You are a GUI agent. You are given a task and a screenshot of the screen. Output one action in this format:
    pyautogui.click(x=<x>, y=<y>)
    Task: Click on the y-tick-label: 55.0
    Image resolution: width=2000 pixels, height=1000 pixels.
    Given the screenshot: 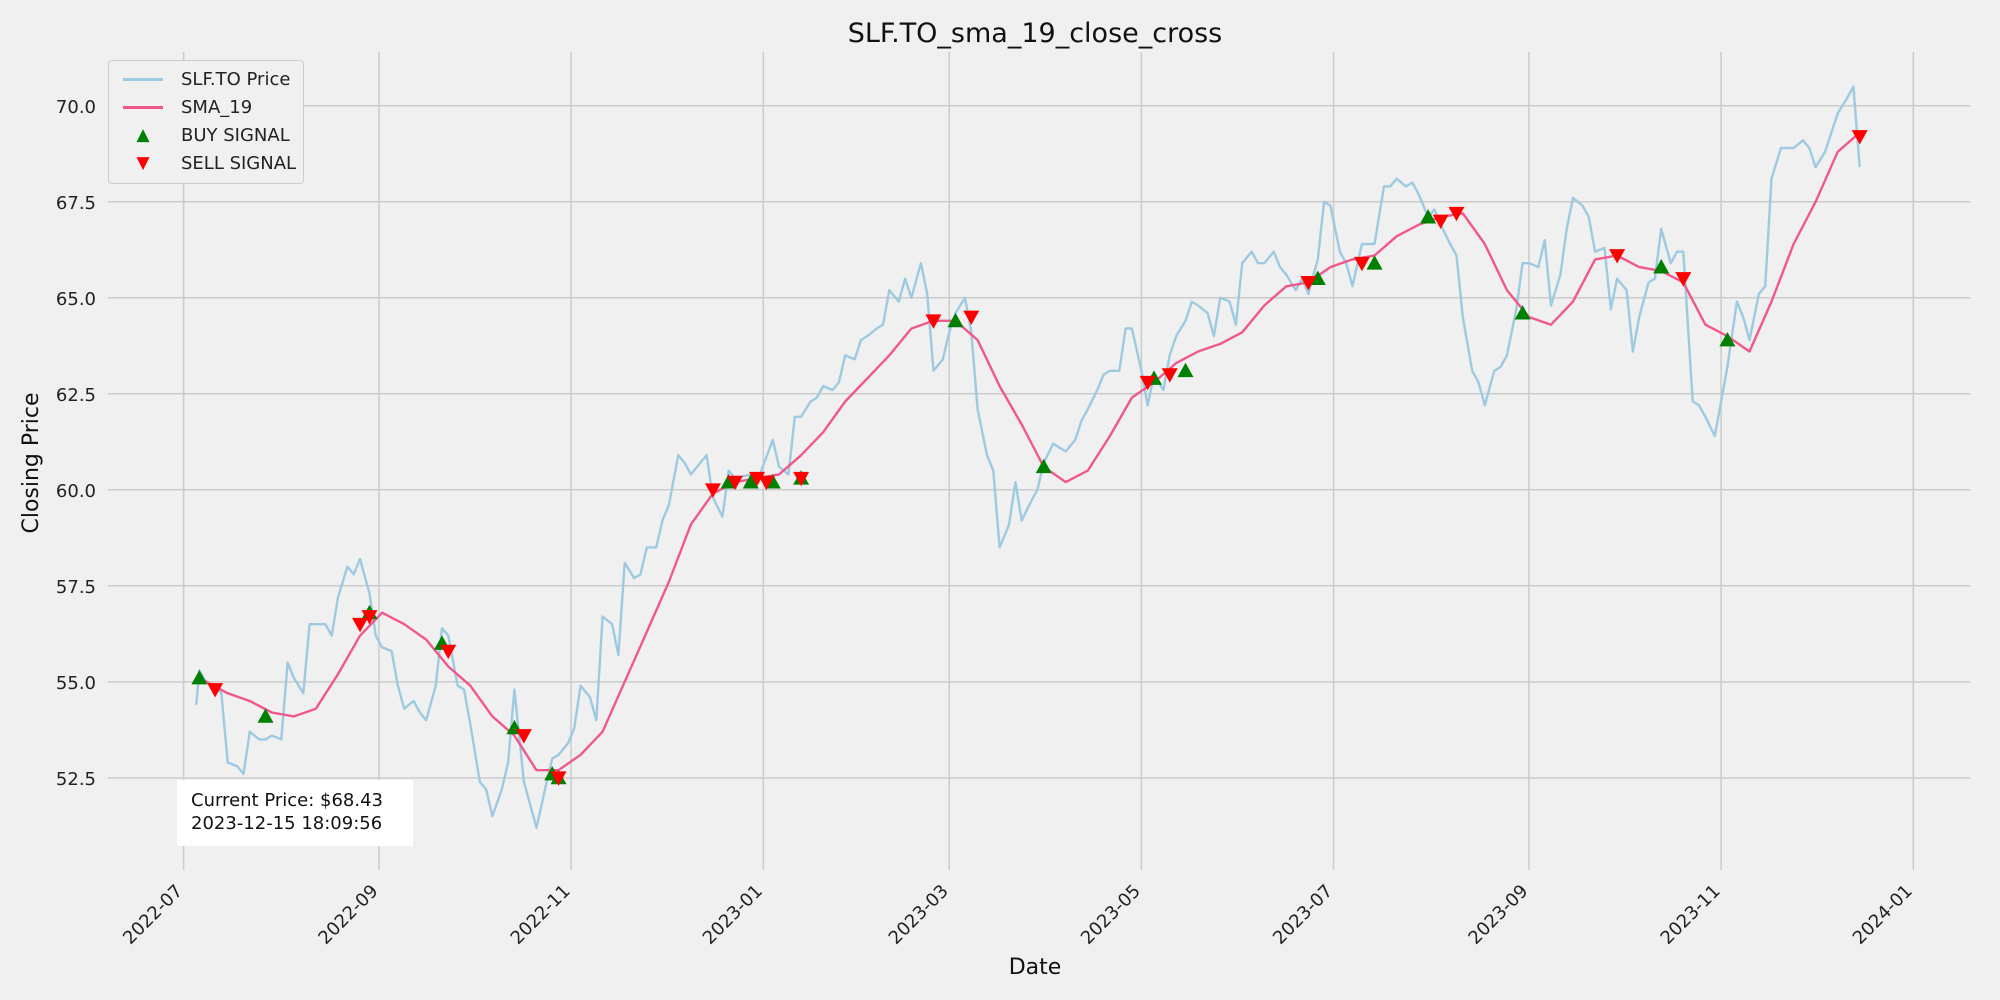 What is the action you would take?
    pyautogui.click(x=76, y=683)
    